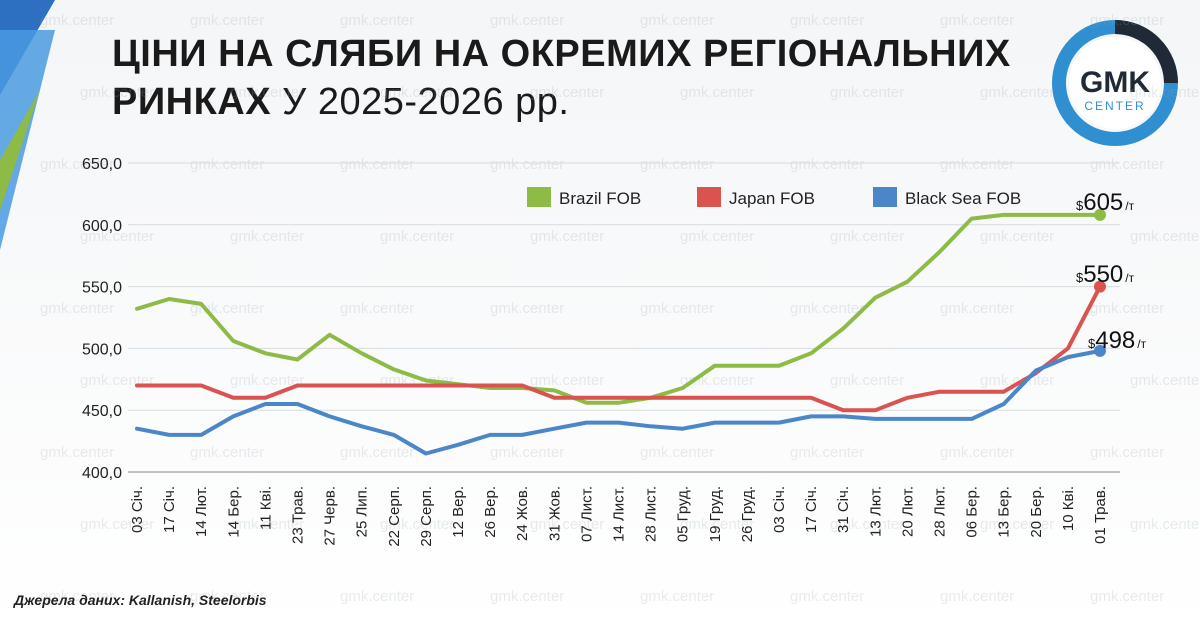 The image size is (1200, 630). Describe the element at coordinates (772, 198) in the screenshot. I see `legend-label: Japan FOB` at that location.